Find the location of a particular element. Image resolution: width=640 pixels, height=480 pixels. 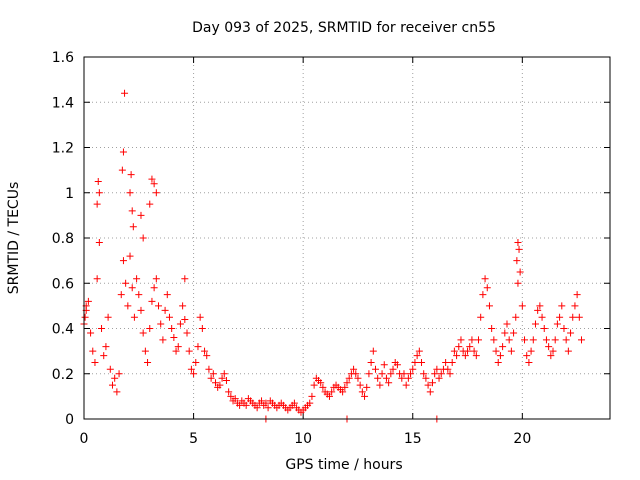

x-tick-label: 10 is located at coordinates (303, 439).